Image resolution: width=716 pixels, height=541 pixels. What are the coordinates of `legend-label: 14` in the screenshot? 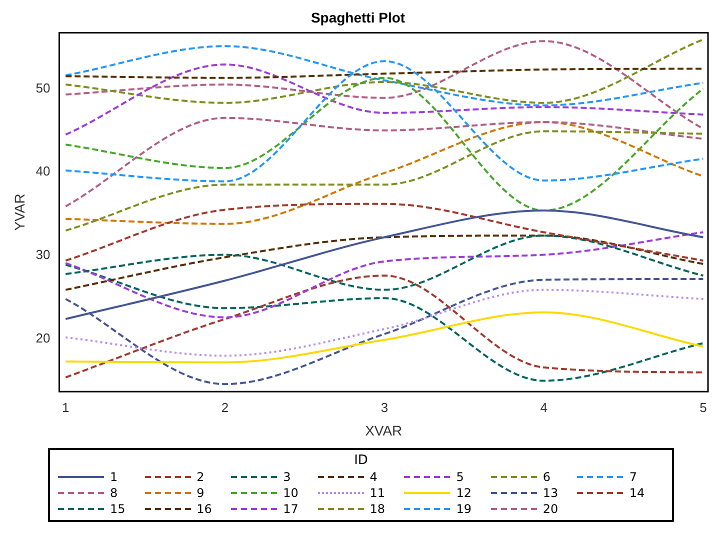 It's located at (637, 493).